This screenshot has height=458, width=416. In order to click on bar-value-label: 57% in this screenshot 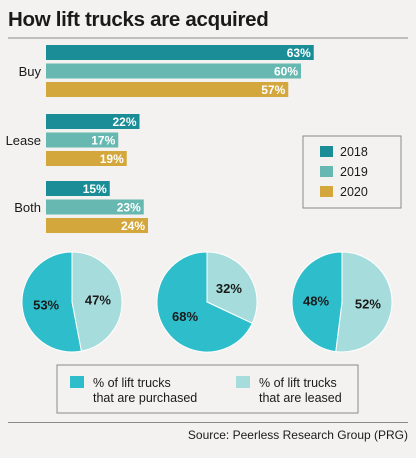, I will do `click(273, 90)`.